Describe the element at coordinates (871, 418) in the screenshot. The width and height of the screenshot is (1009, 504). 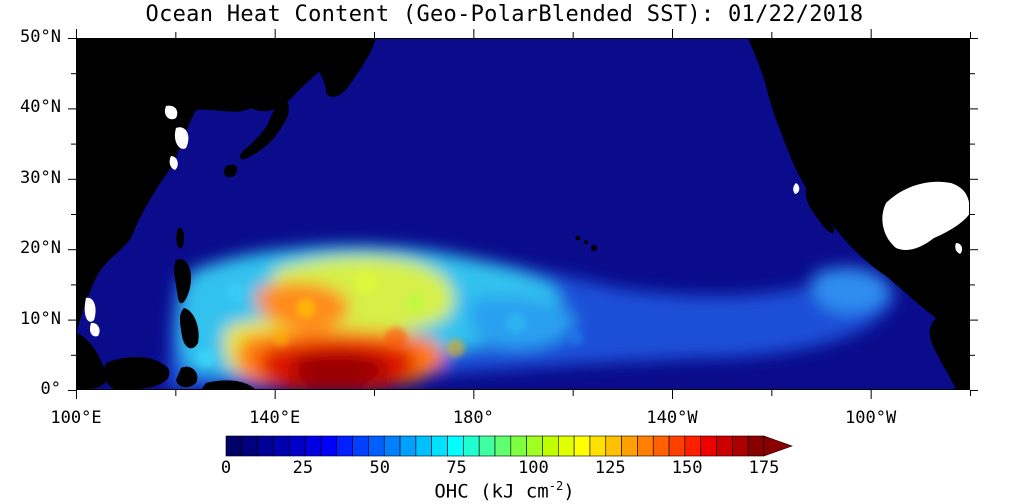
I see `lon-tick-label: 100°W` at that location.